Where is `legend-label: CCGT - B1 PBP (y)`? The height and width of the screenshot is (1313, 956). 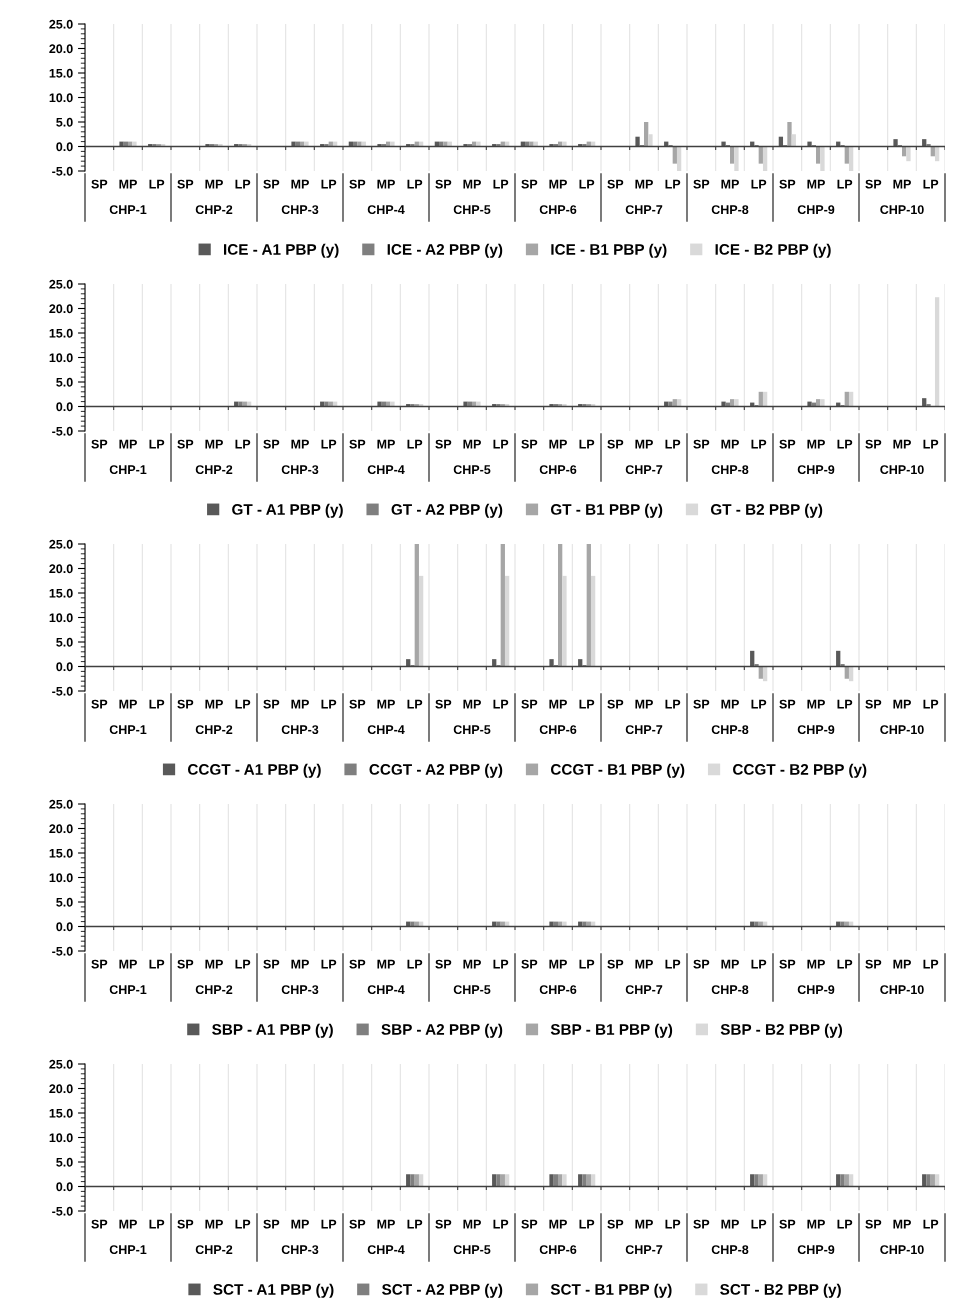
legend-label: CCGT - B1 PBP (y) is located at coordinates (617, 770).